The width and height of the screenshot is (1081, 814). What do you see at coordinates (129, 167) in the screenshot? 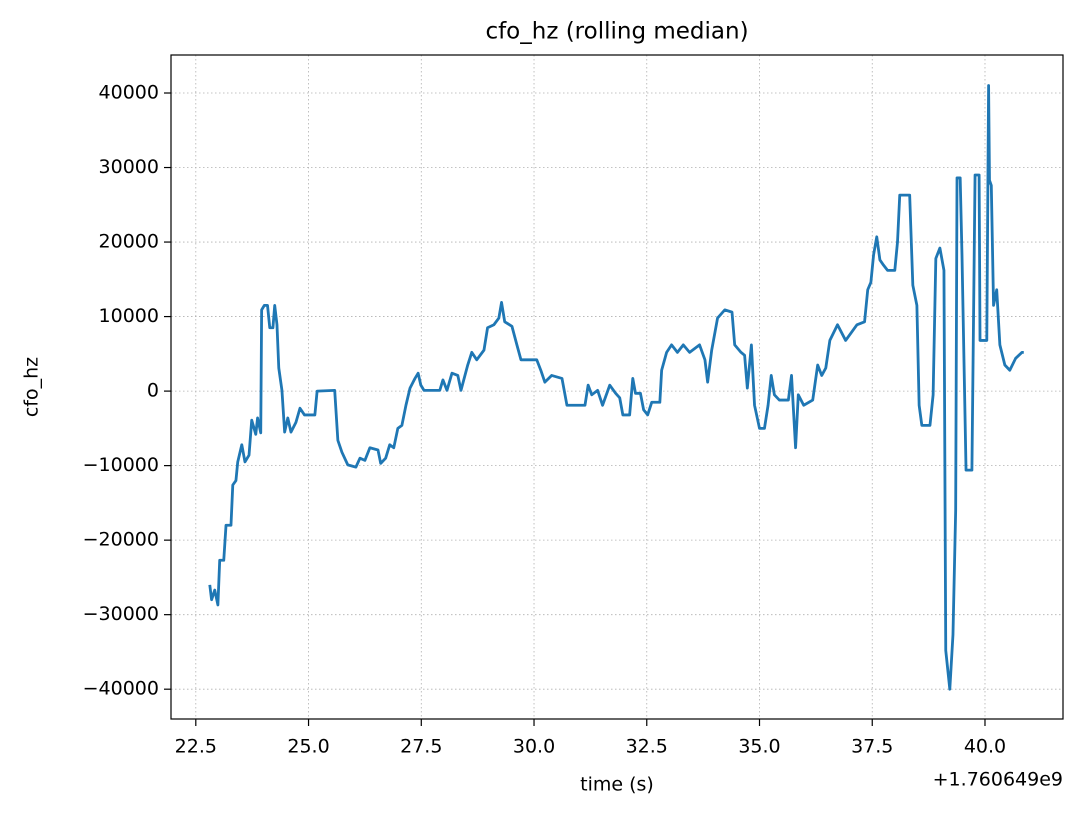
I see `y-tick-label: 30000` at bounding box center [129, 167].